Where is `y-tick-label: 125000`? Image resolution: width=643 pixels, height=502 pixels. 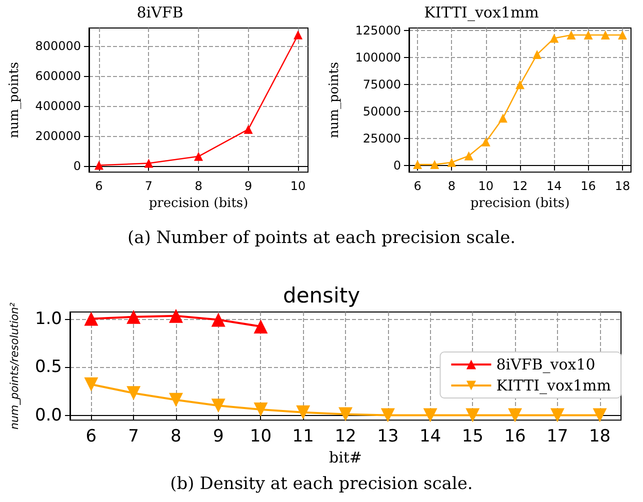
y-tick-label: 125000 is located at coordinates (378, 31).